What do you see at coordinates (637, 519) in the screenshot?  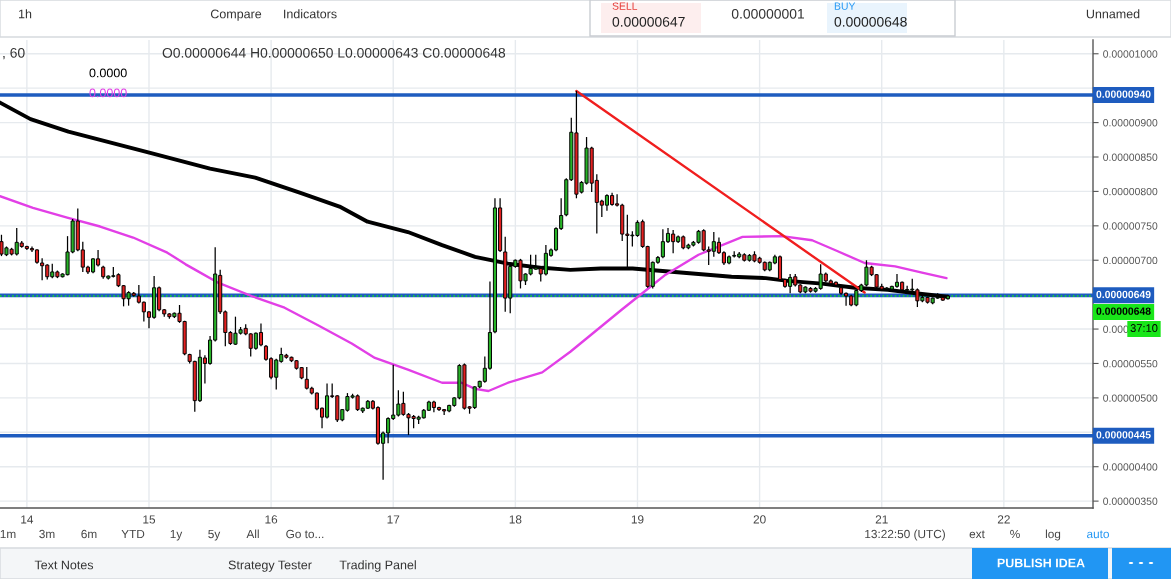 I see `x-tick-label: 19` at bounding box center [637, 519].